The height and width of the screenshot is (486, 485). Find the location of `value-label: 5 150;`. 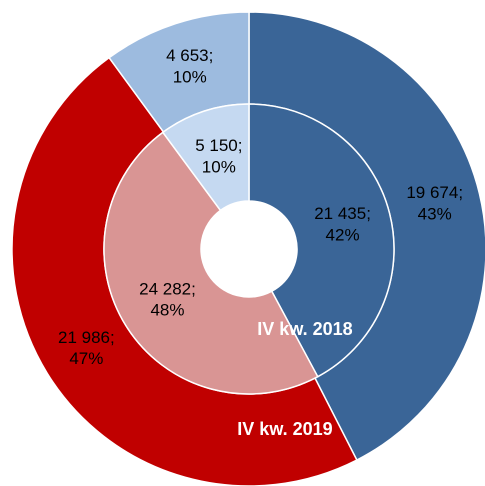

value-label: 5 150; is located at coordinates (218, 146).